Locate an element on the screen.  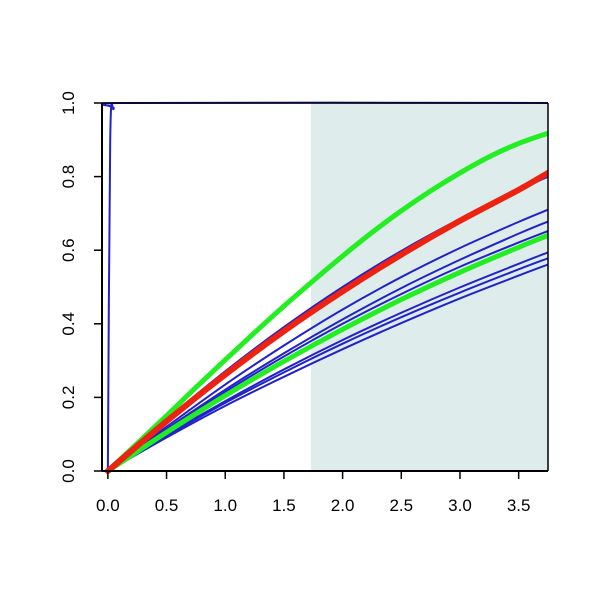
y-tick-label: 0.0 is located at coordinates (68, 471).